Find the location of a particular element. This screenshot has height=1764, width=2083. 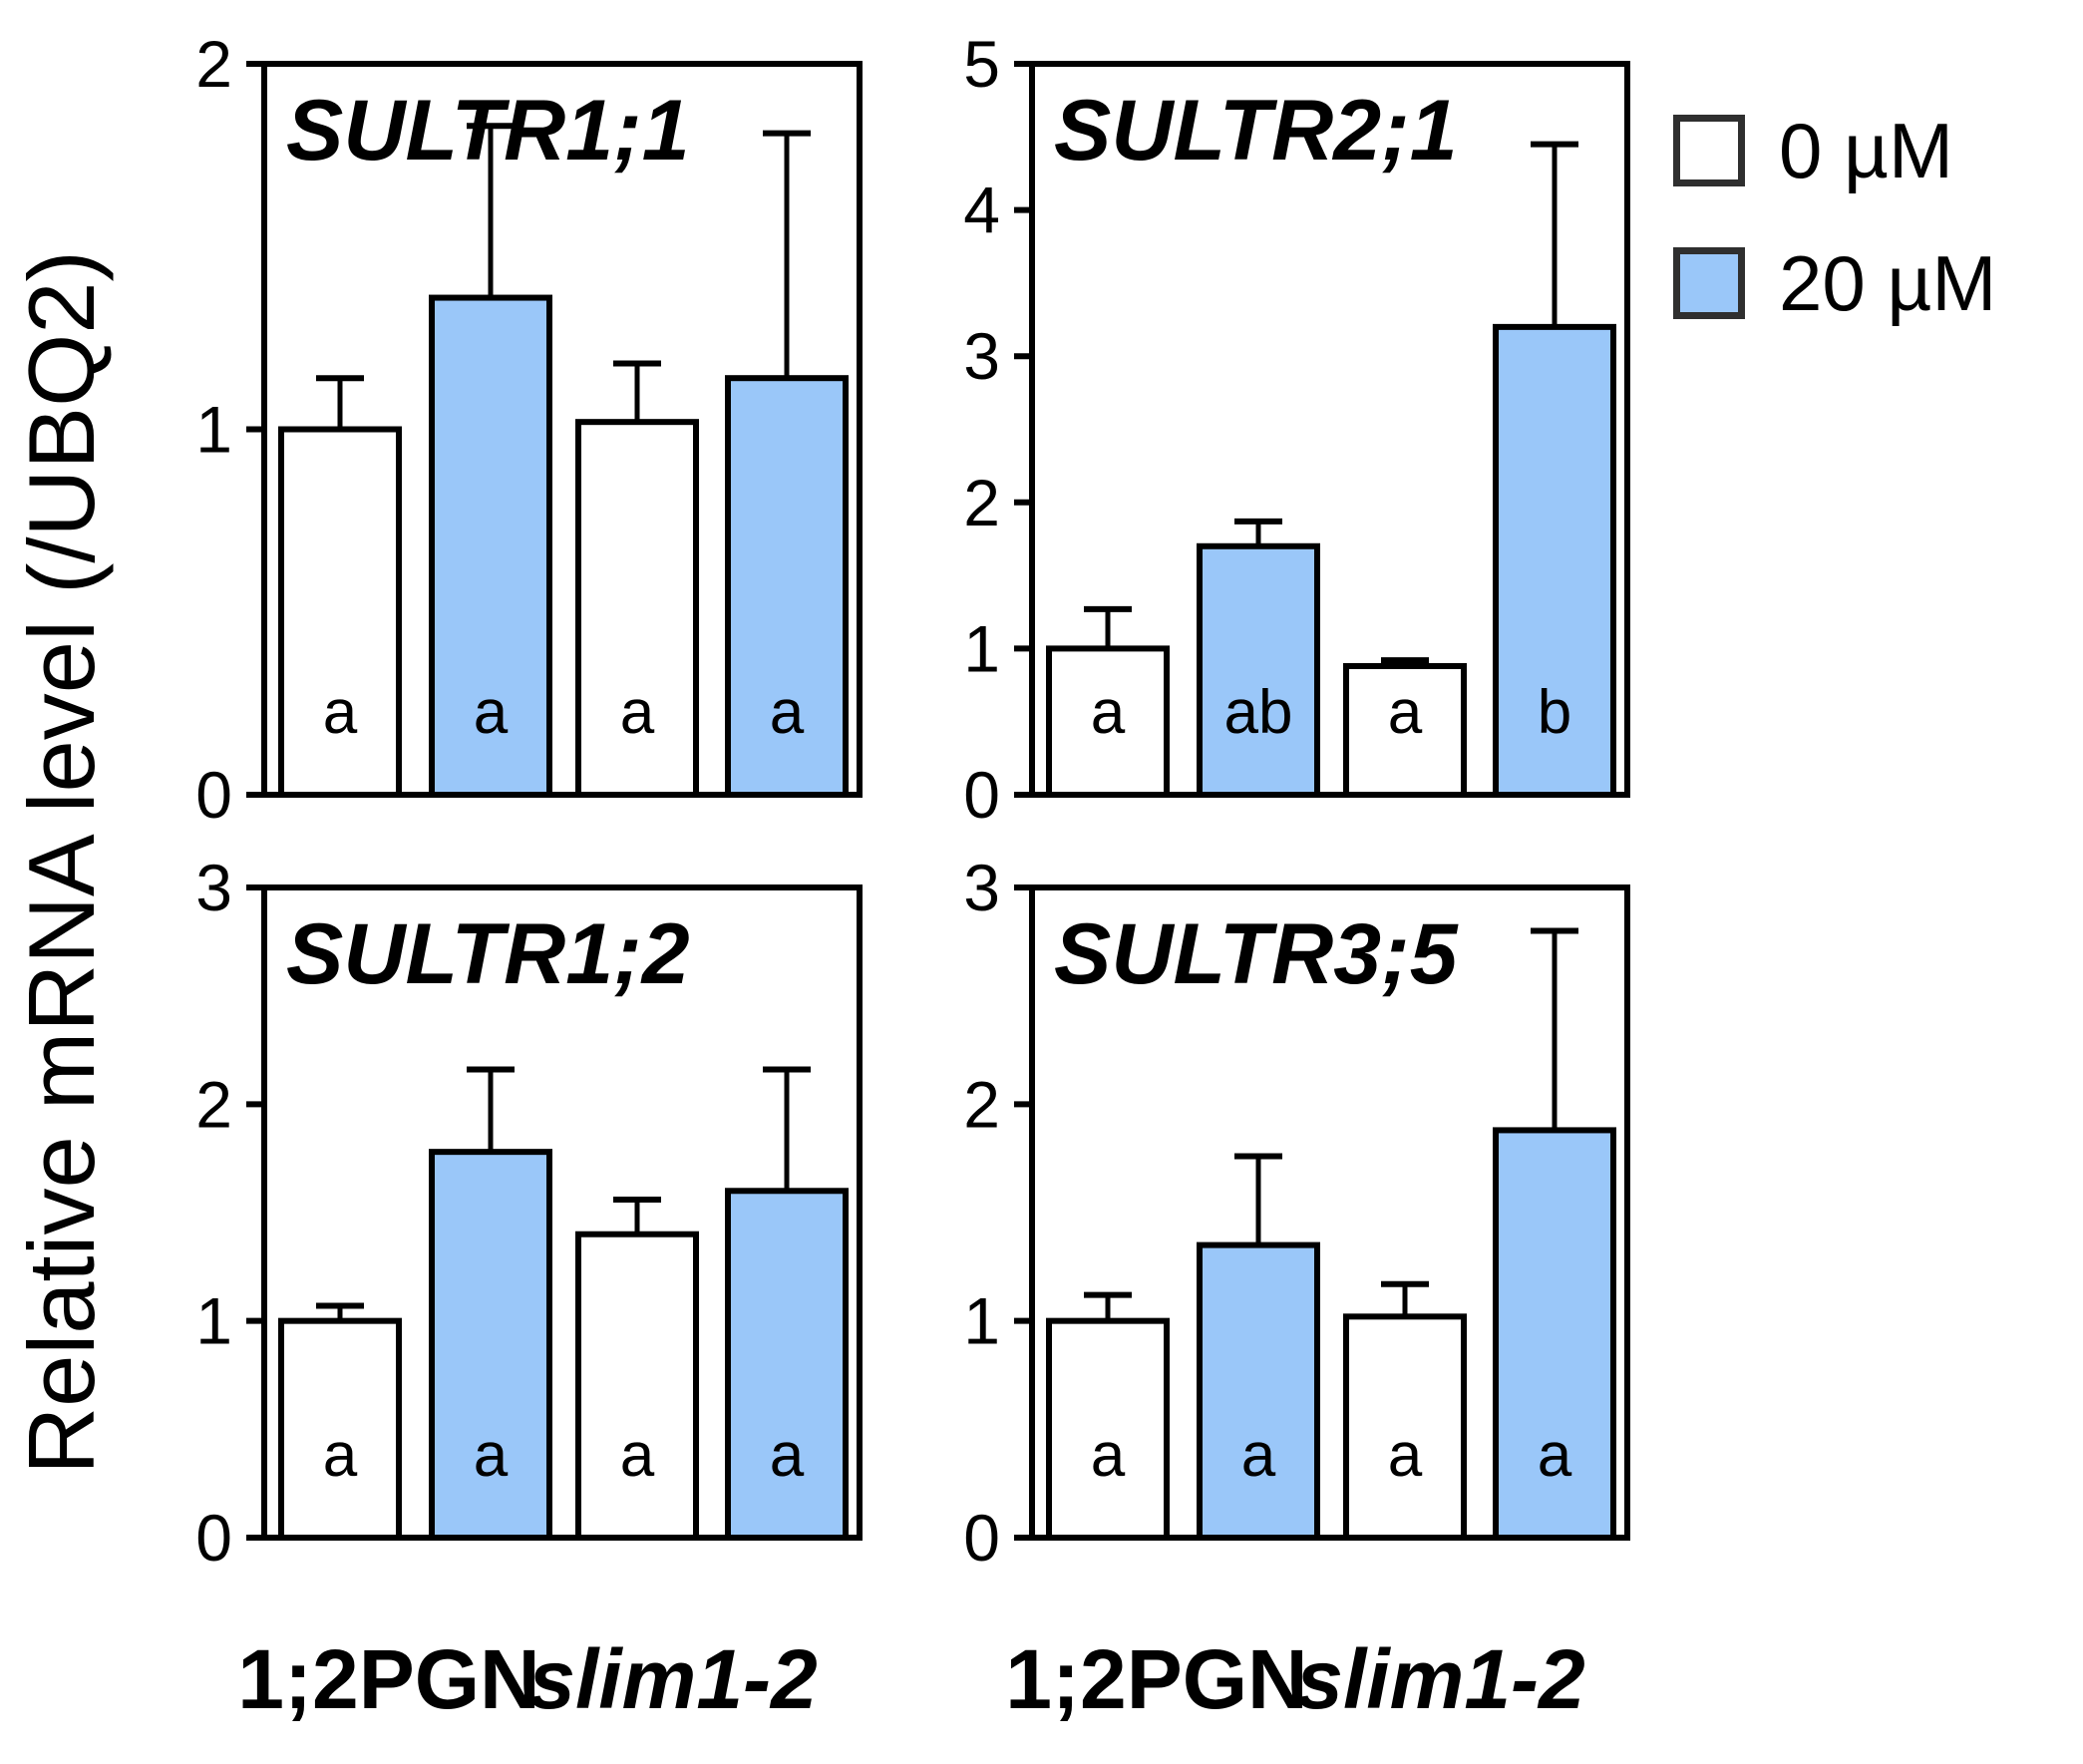

legend-label-0um: 0 µM is located at coordinates (1866, 151).